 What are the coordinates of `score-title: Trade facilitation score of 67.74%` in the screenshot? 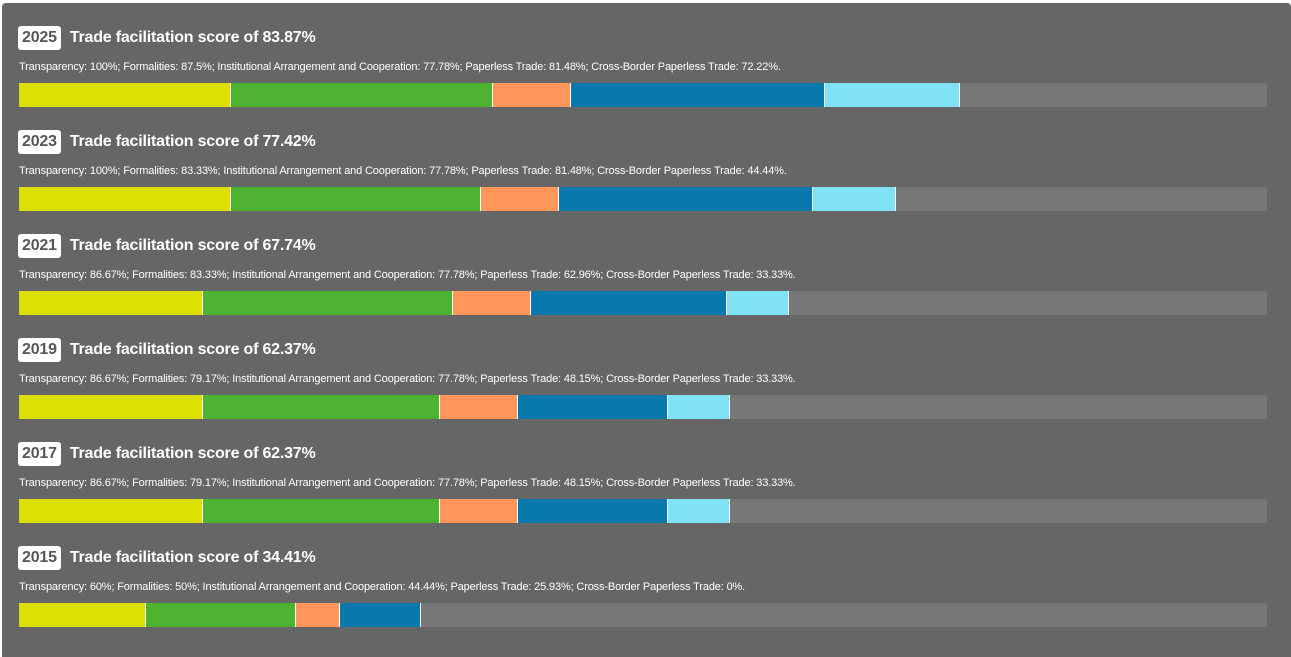 It's located at (192, 245).